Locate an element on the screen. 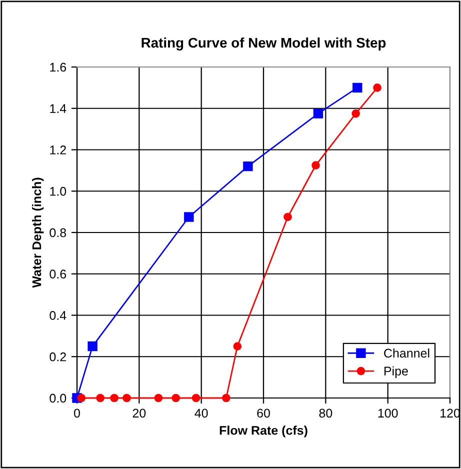 The width and height of the screenshot is (461, 469). x-tick-label: 100 is located at coordinates (388, 413).